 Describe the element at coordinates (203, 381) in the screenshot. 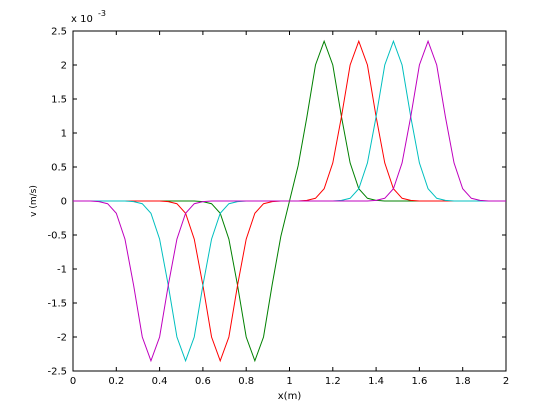

I see `x-tick-label: 0.6` at that location.